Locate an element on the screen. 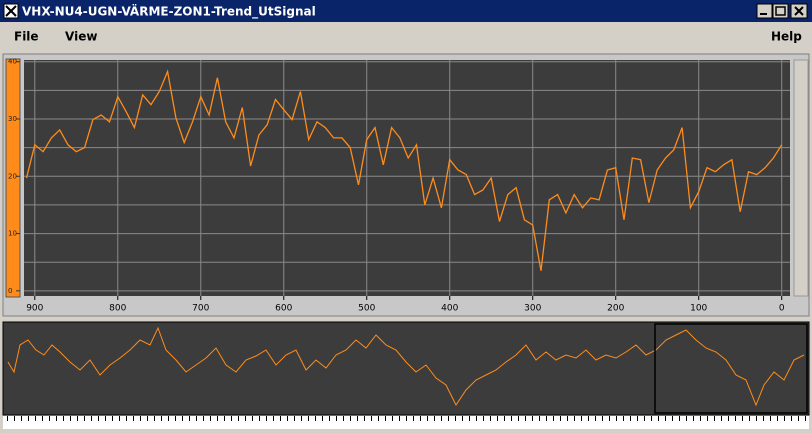 This screenshot has width=812, height=433. x-tick-label: 800 is located at coordinates (117, 309).